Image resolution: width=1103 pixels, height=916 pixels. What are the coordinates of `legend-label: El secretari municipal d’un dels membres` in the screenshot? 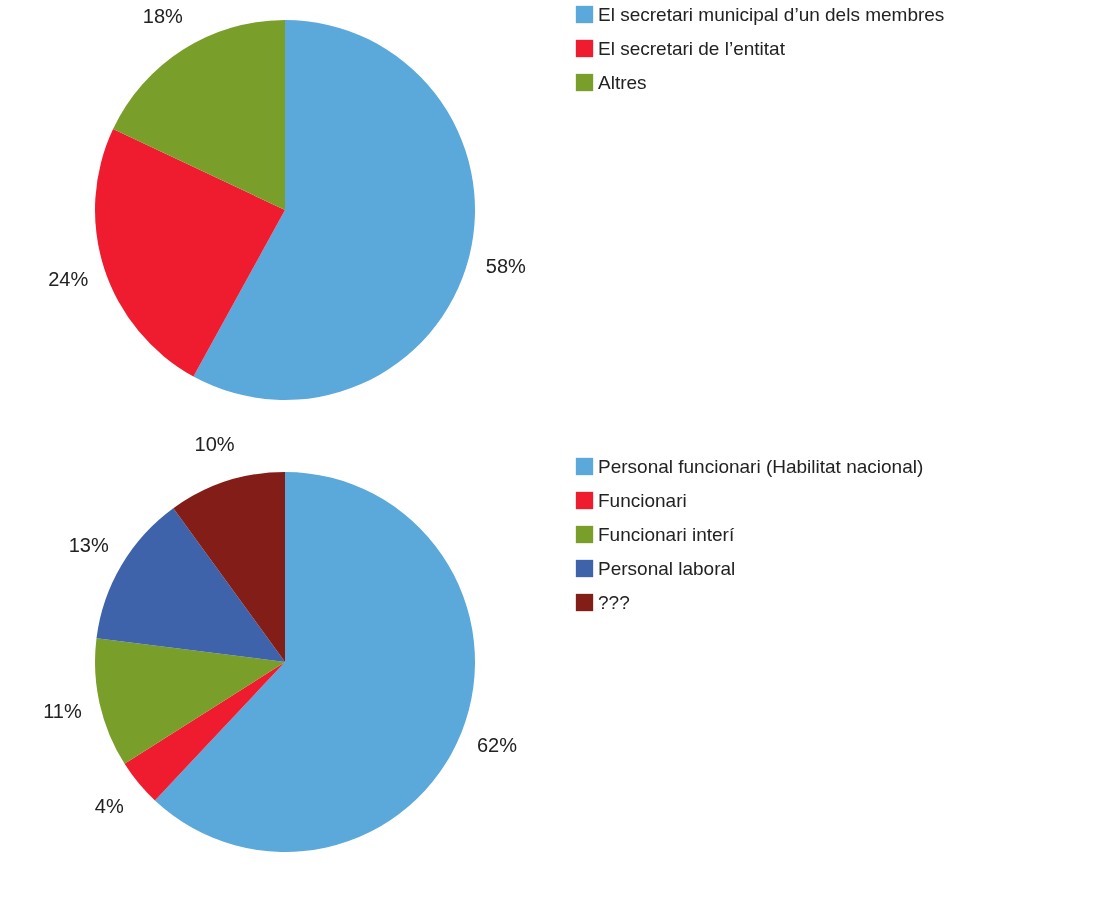 It's located at (771, 14).